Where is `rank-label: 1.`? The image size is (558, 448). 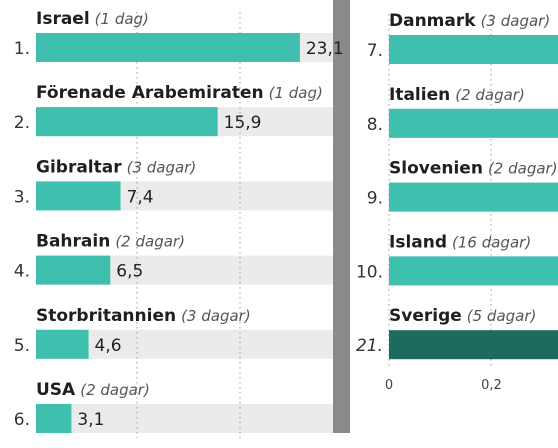
rank-label: 1. is located at coordinates (22, 49).